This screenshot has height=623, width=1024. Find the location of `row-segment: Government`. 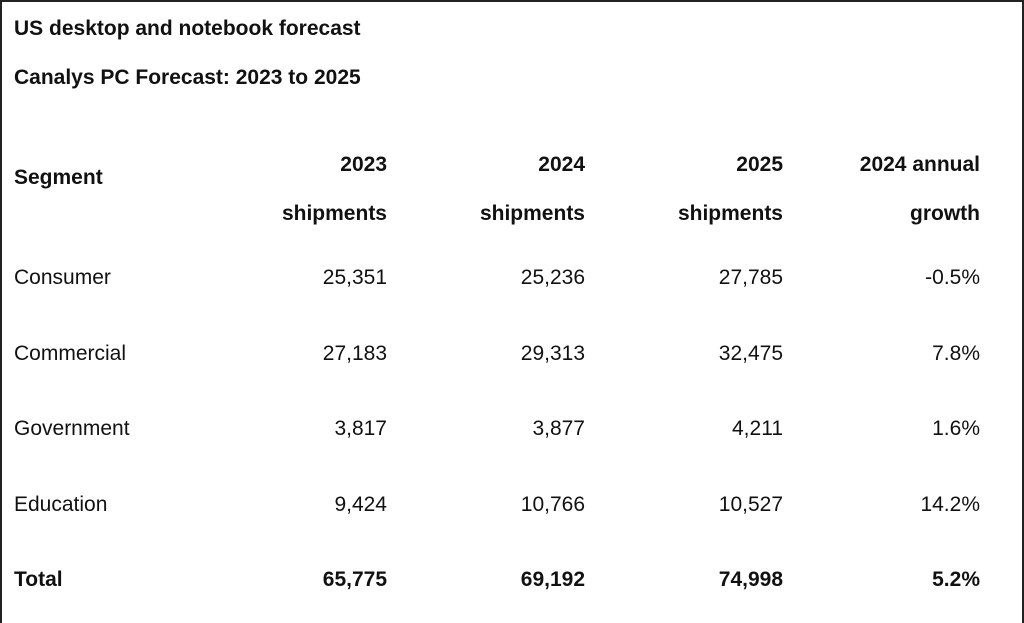

row-segment: Government is located at coordinates (72, 428).